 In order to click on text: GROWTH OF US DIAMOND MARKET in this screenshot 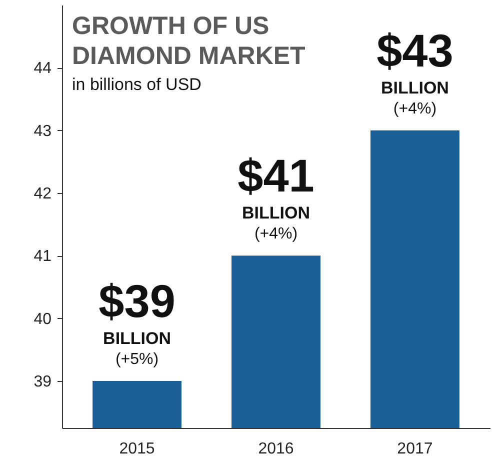, I will do `click(189, 41)`.